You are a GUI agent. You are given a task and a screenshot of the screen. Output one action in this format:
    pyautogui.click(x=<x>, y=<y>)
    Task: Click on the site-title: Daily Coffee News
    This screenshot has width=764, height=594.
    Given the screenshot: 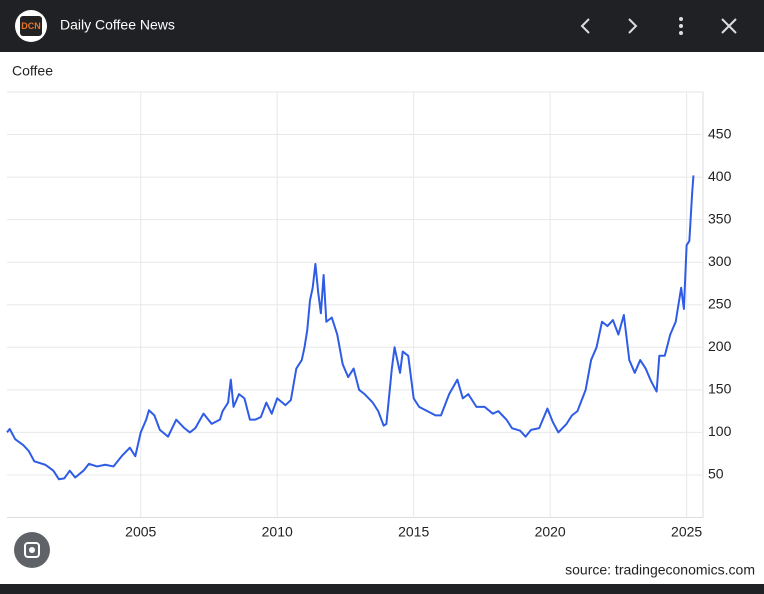 What is the action you would take?
    pyautogui.click(x=117, y=25)
    